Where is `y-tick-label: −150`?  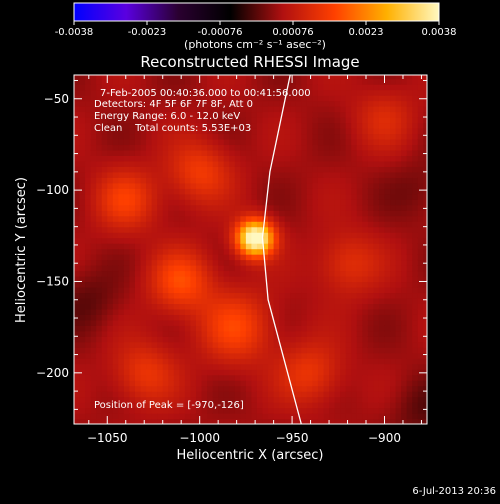 y-tick-label: −150 is located at coordinates (52, 281).